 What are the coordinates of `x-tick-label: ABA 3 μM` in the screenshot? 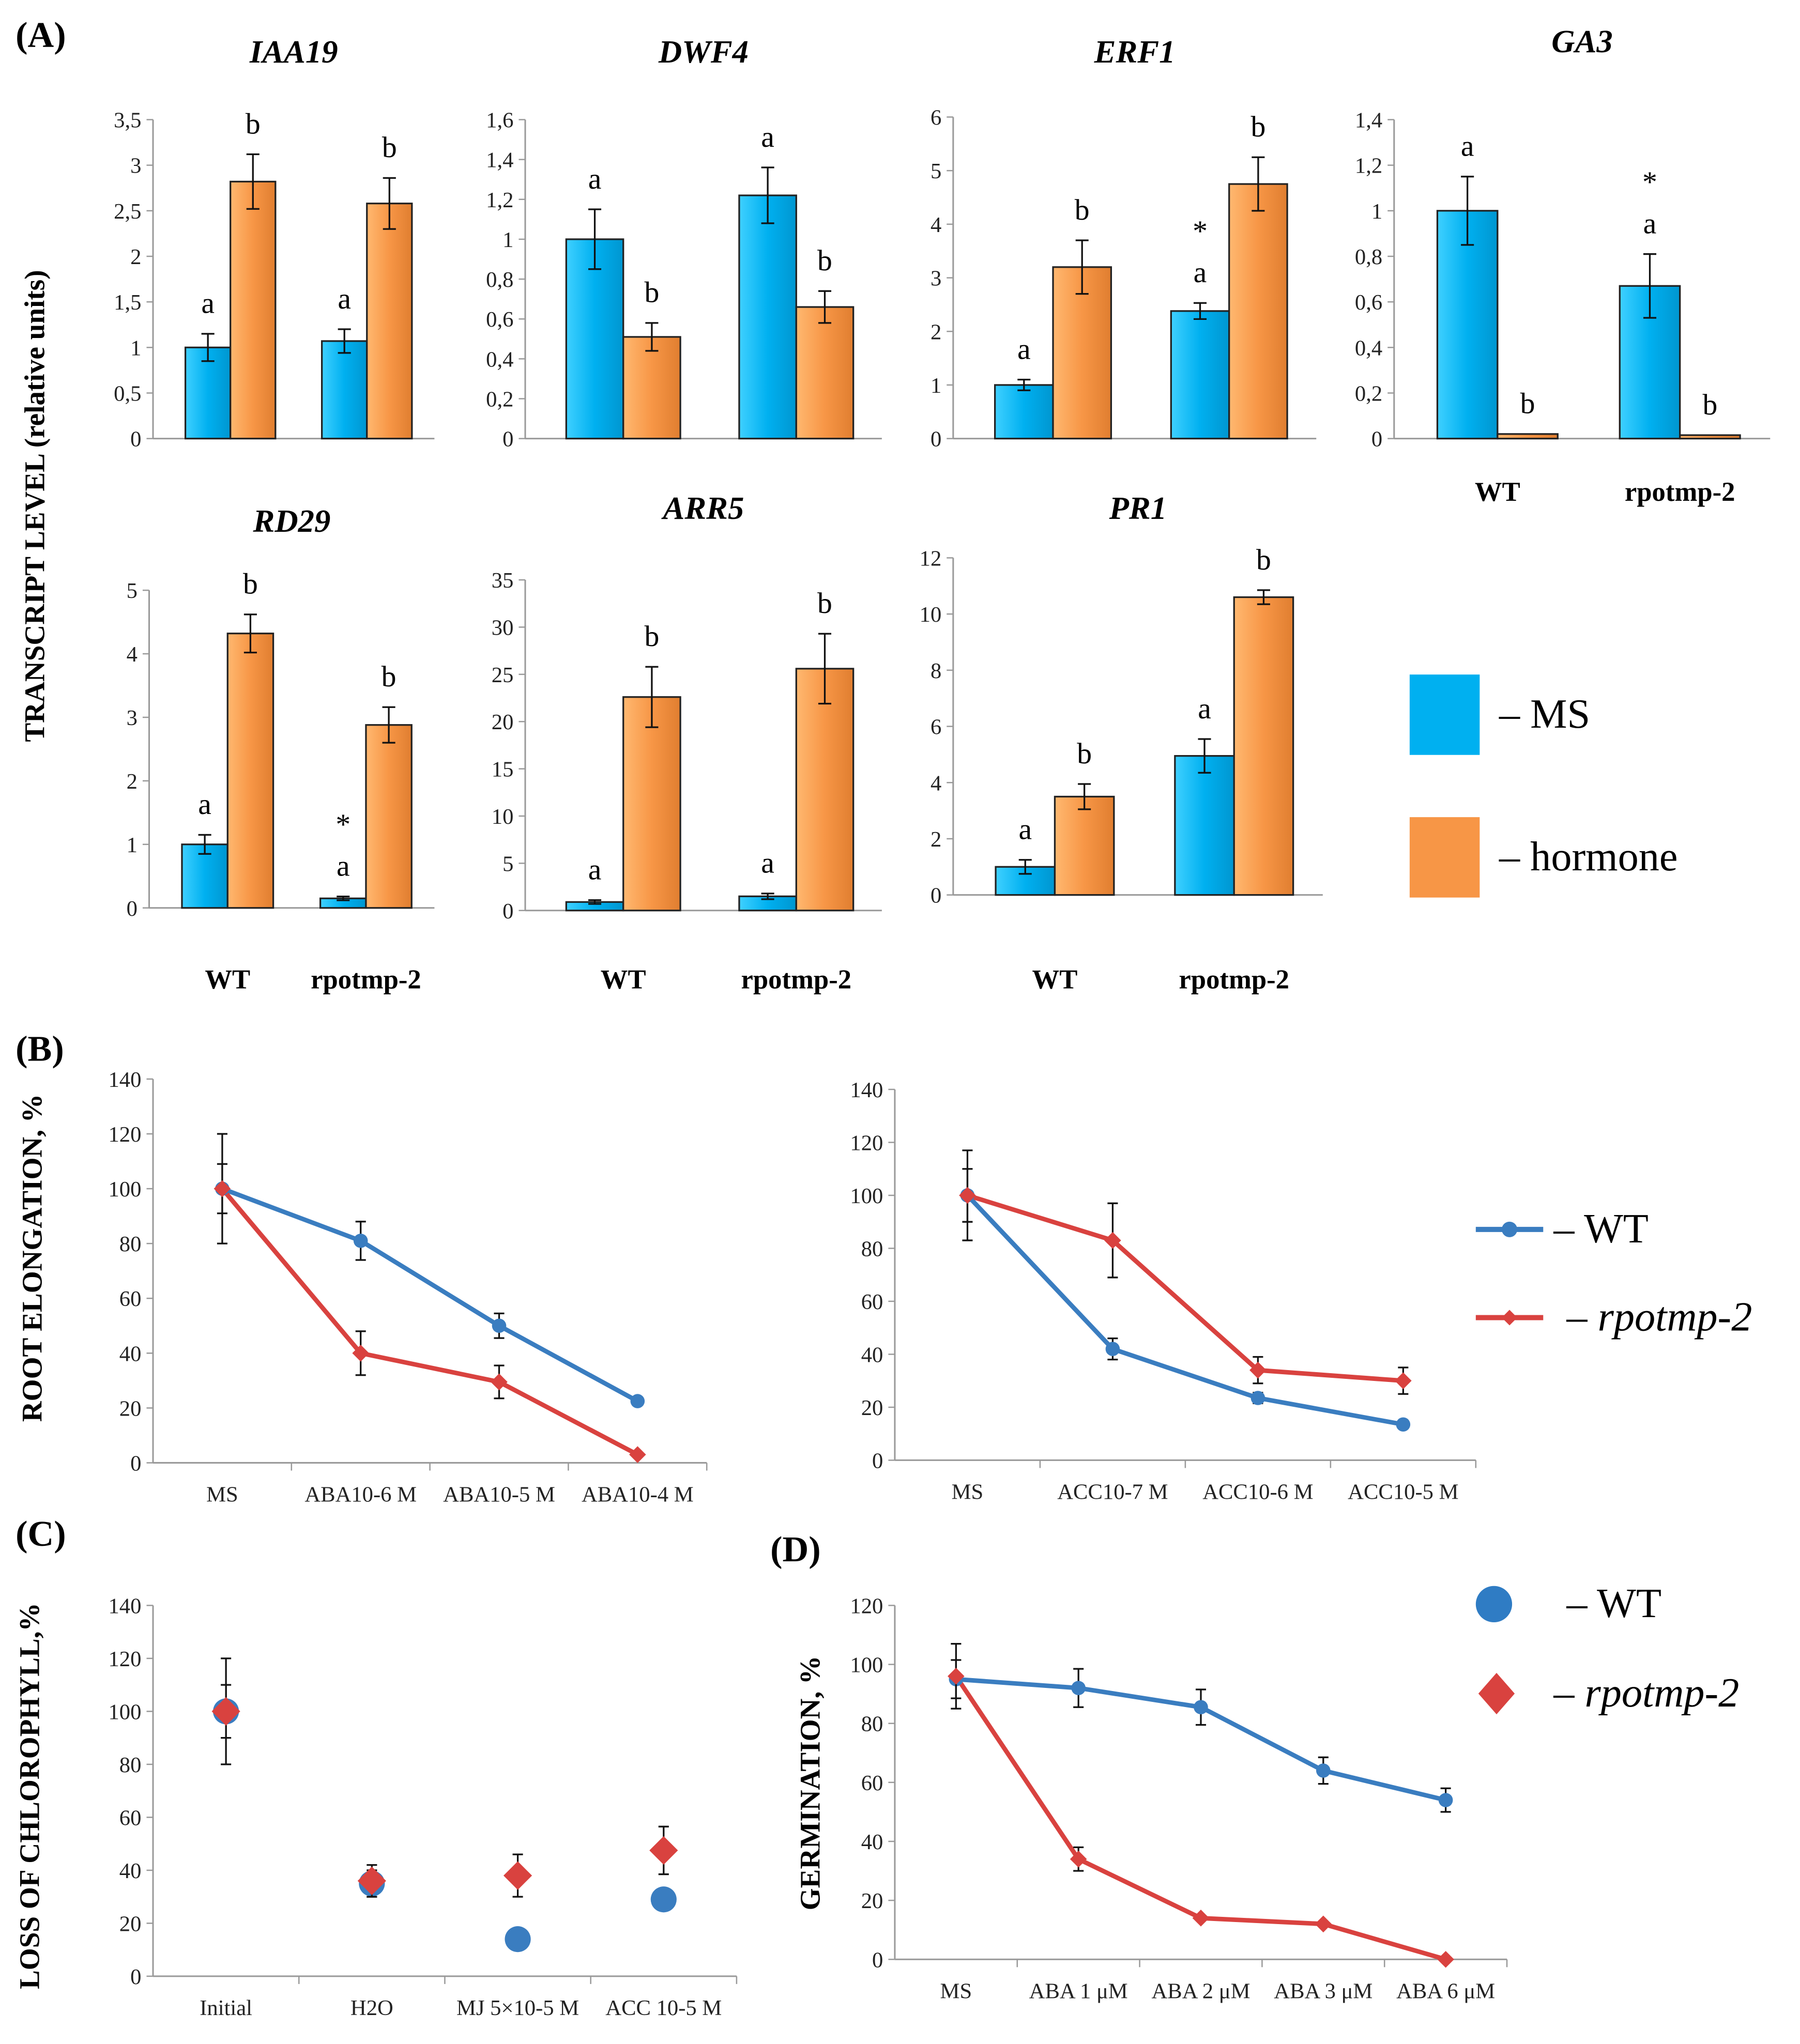 It's located at (1323, 1992).